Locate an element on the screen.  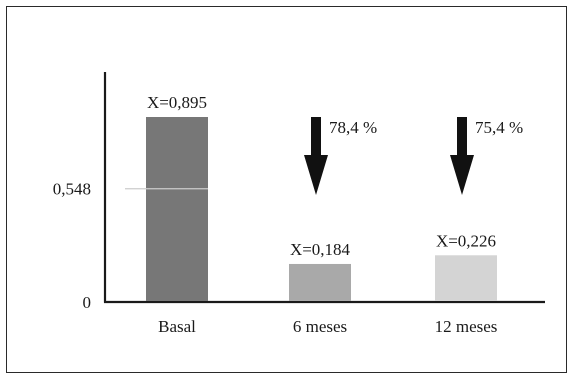
annotation-label-0: 78,4 % is located at coordinates (353, 127).